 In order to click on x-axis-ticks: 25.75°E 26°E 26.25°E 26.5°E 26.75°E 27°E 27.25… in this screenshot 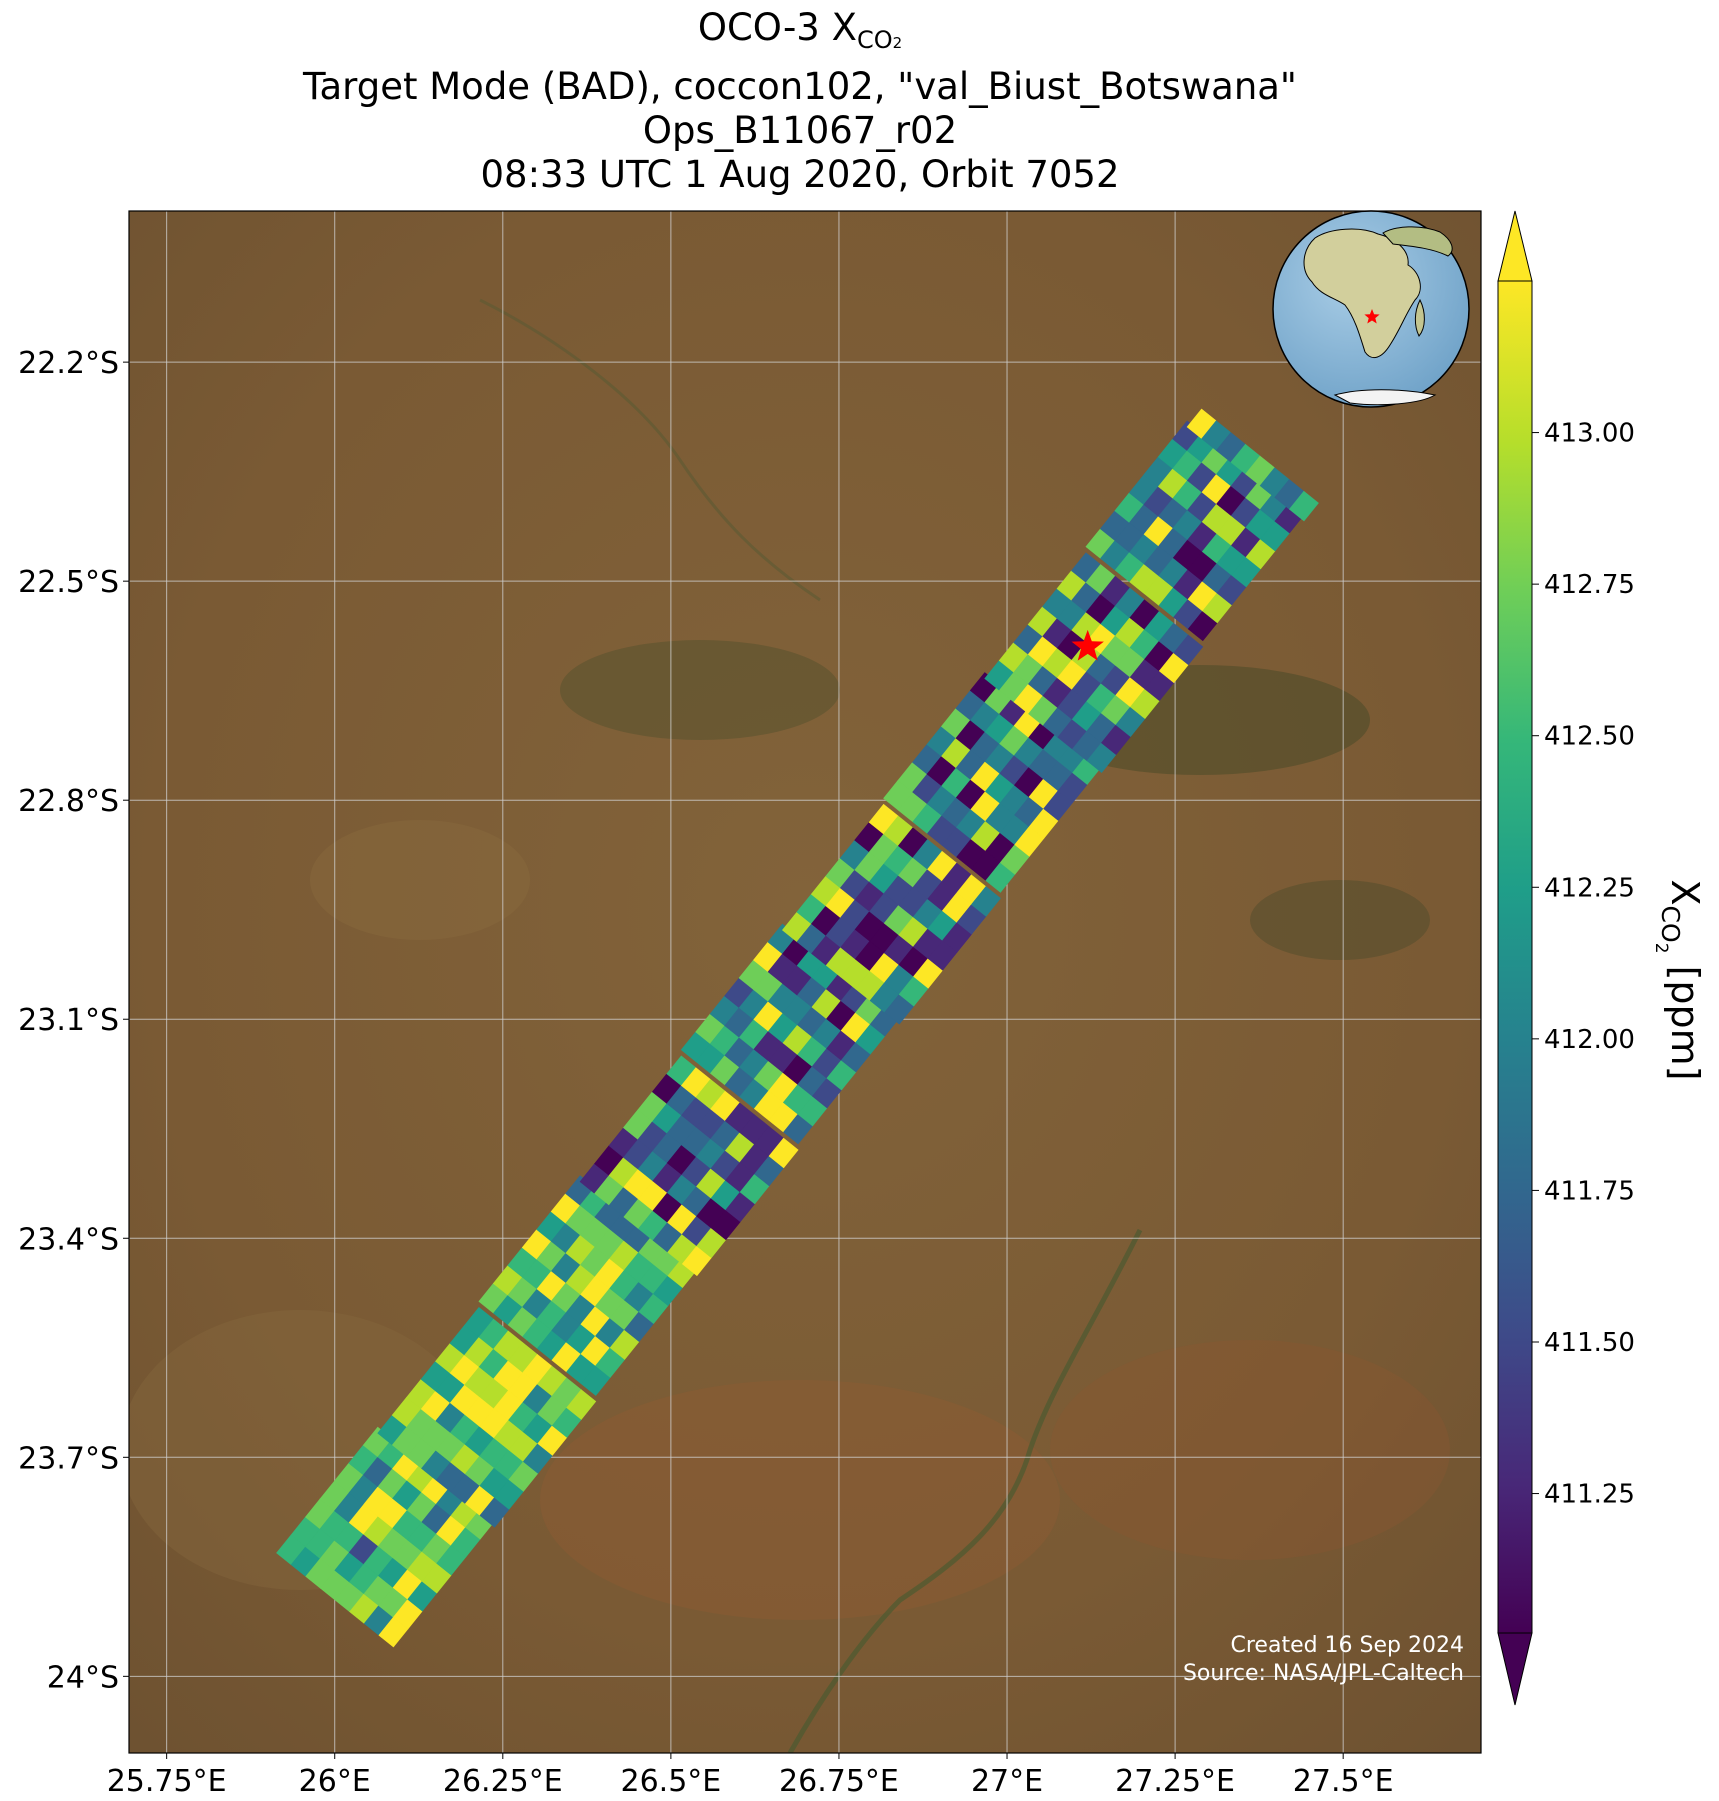, I will do `click(750, 1776)`.